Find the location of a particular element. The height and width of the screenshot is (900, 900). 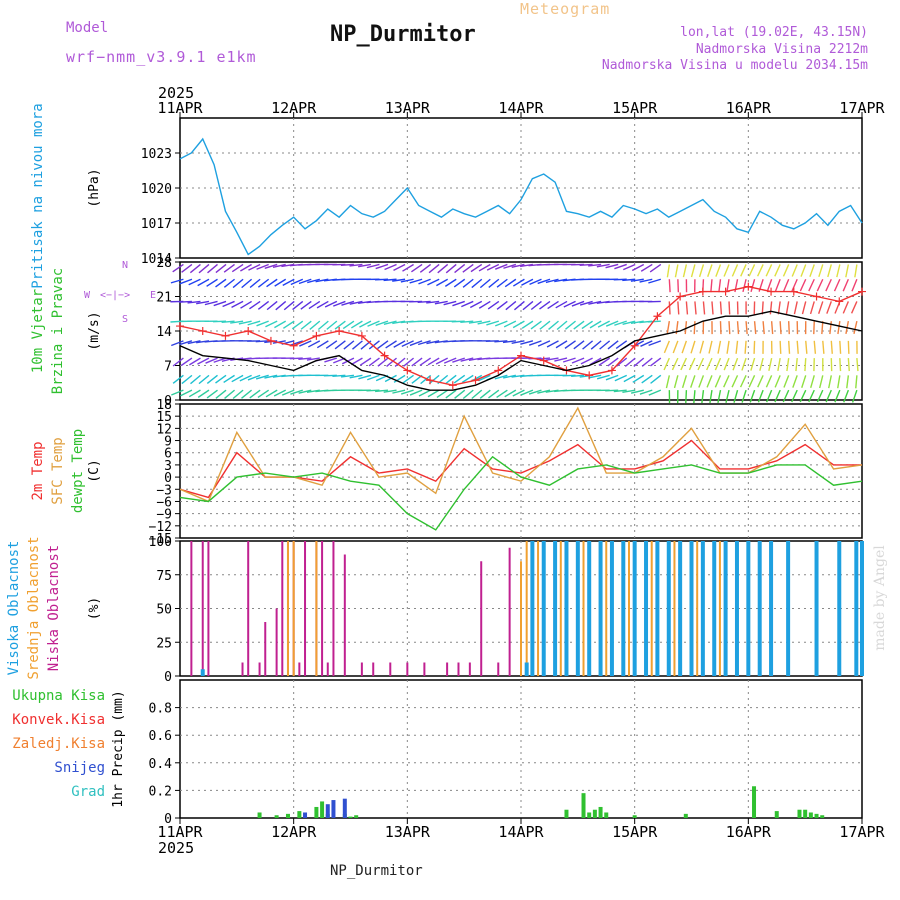

x-date-top: 15APR is located at coordinates (635, 108).